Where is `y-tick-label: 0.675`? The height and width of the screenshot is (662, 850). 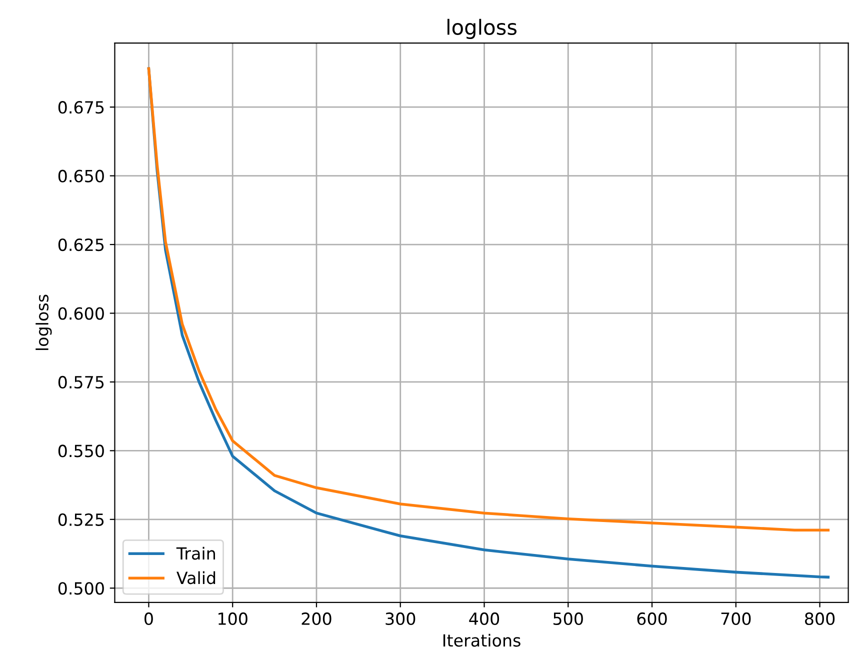 y-tick-label: 0.675 is located at coordinates (81, 107).